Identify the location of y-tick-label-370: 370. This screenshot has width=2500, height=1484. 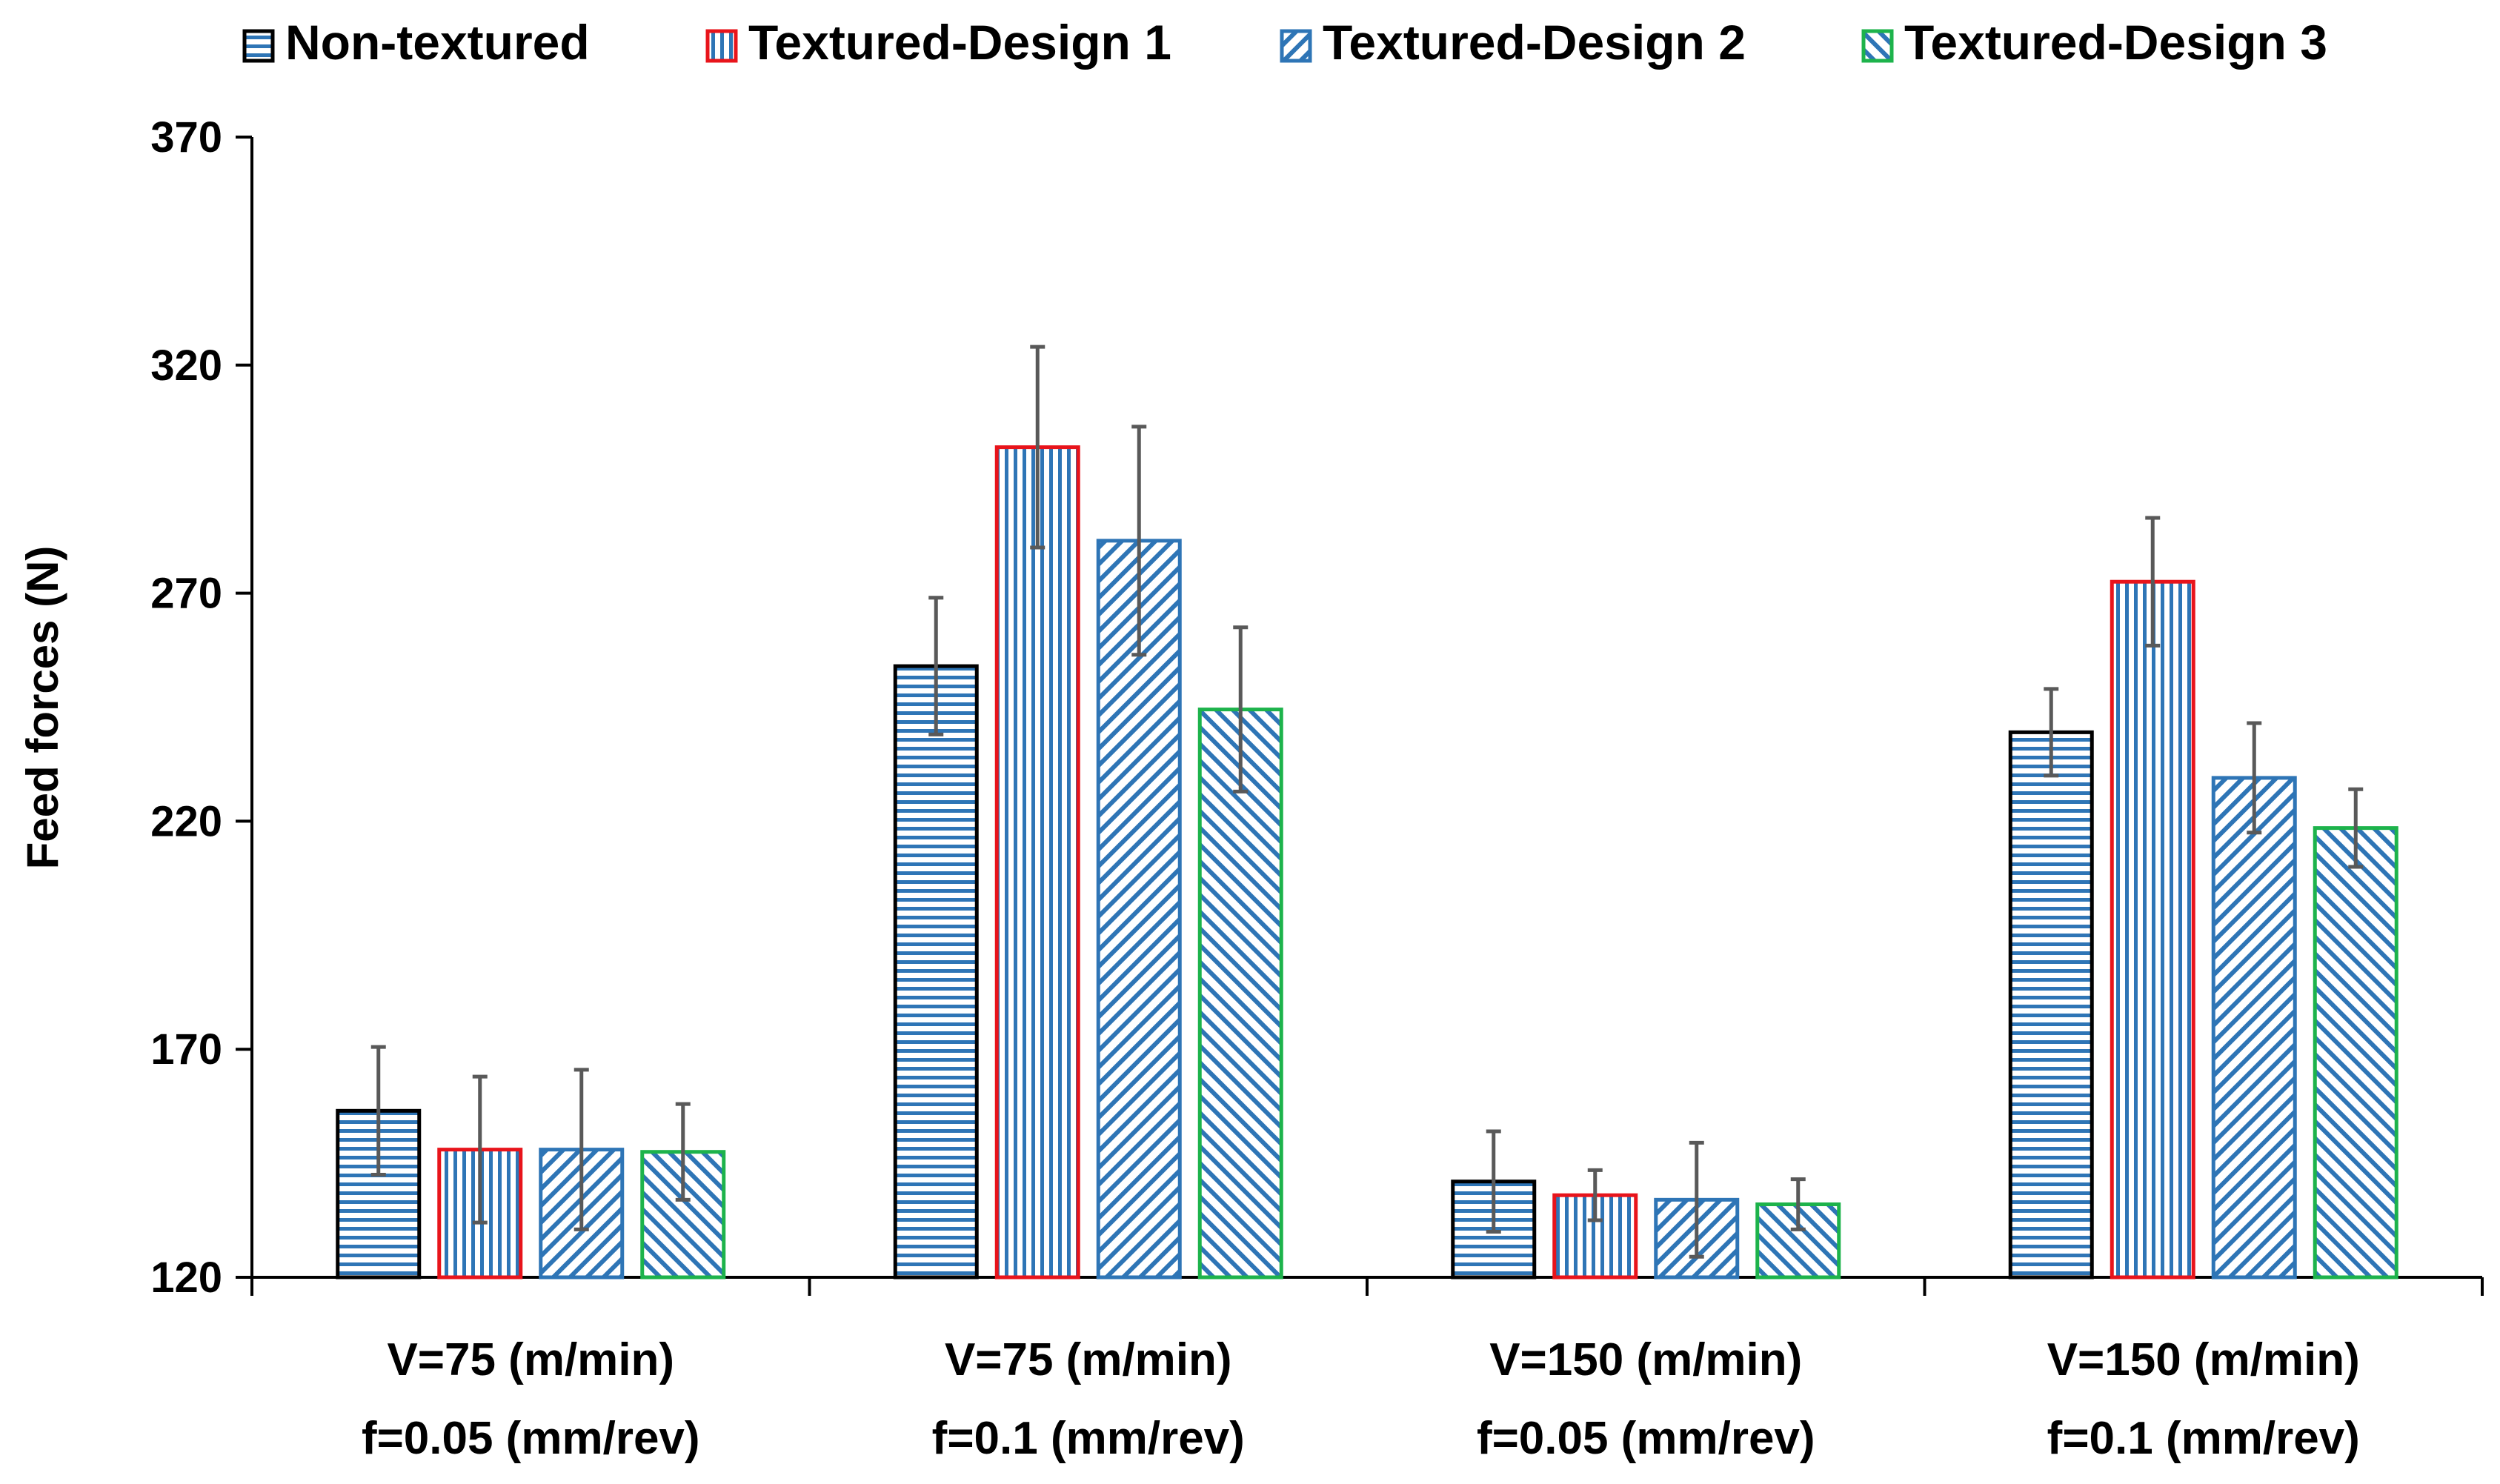
(186, 137).